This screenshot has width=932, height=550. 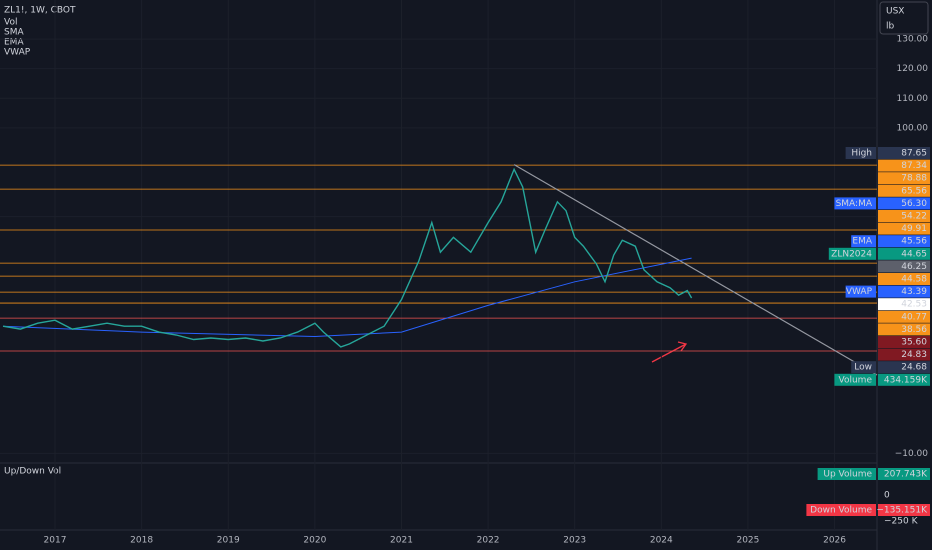 I want to click on price-label: 65.56, so click(x=914, y=191).